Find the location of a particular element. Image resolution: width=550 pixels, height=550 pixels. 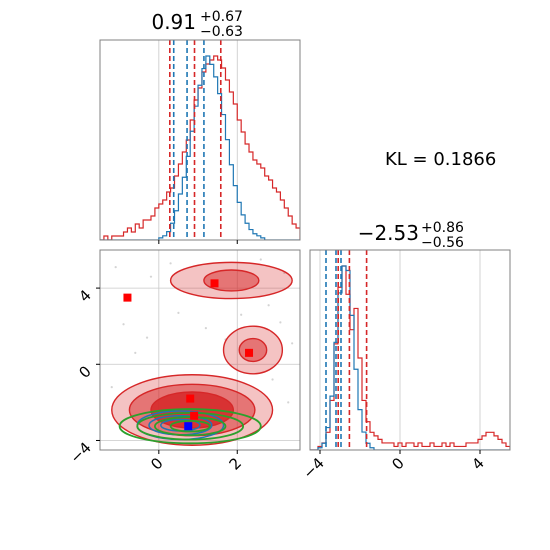

marginal-2-panel is located at coordinates (410, 350).